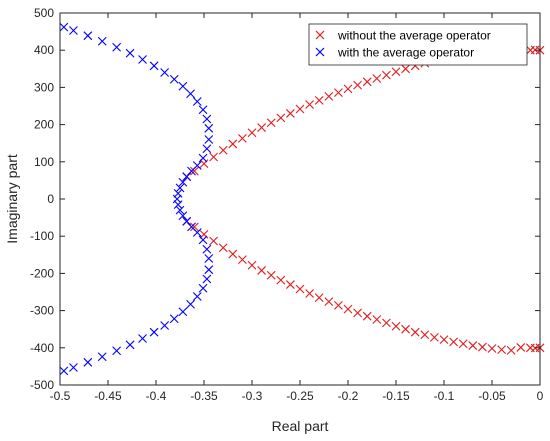 The image size is (550, 441). I want to click on legend-marker-with, so click(320, 52).